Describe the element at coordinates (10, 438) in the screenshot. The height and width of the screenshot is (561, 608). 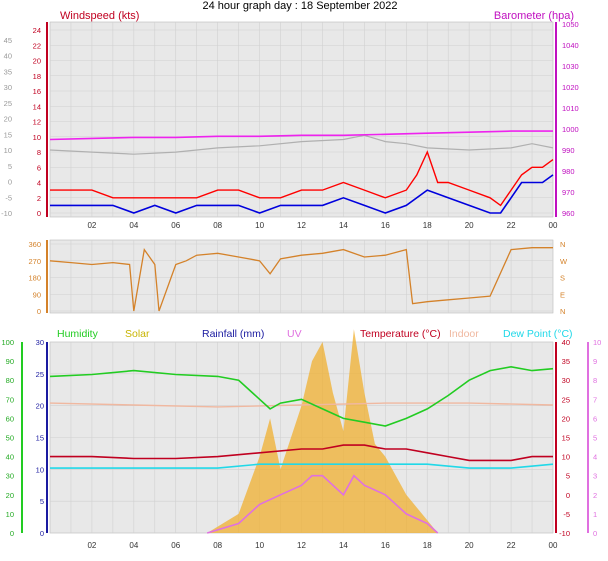
I see `humidity-tick-label: 50` at that location.